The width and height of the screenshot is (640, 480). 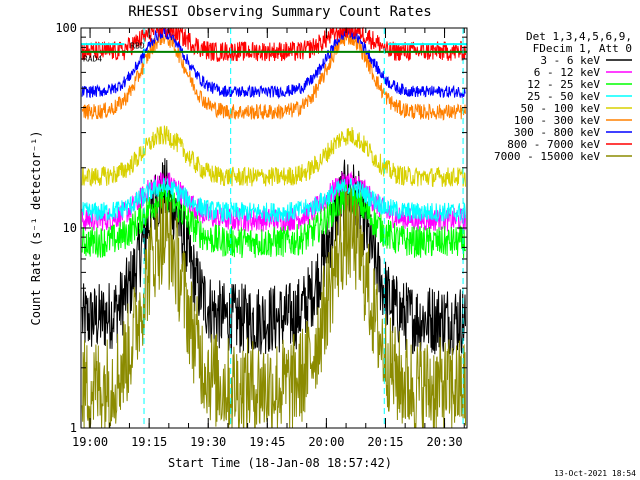 What do you see at coordinates (137, 46) in the screenshot?
I see `flag-label: RBD` at bounding box center [137, 46].